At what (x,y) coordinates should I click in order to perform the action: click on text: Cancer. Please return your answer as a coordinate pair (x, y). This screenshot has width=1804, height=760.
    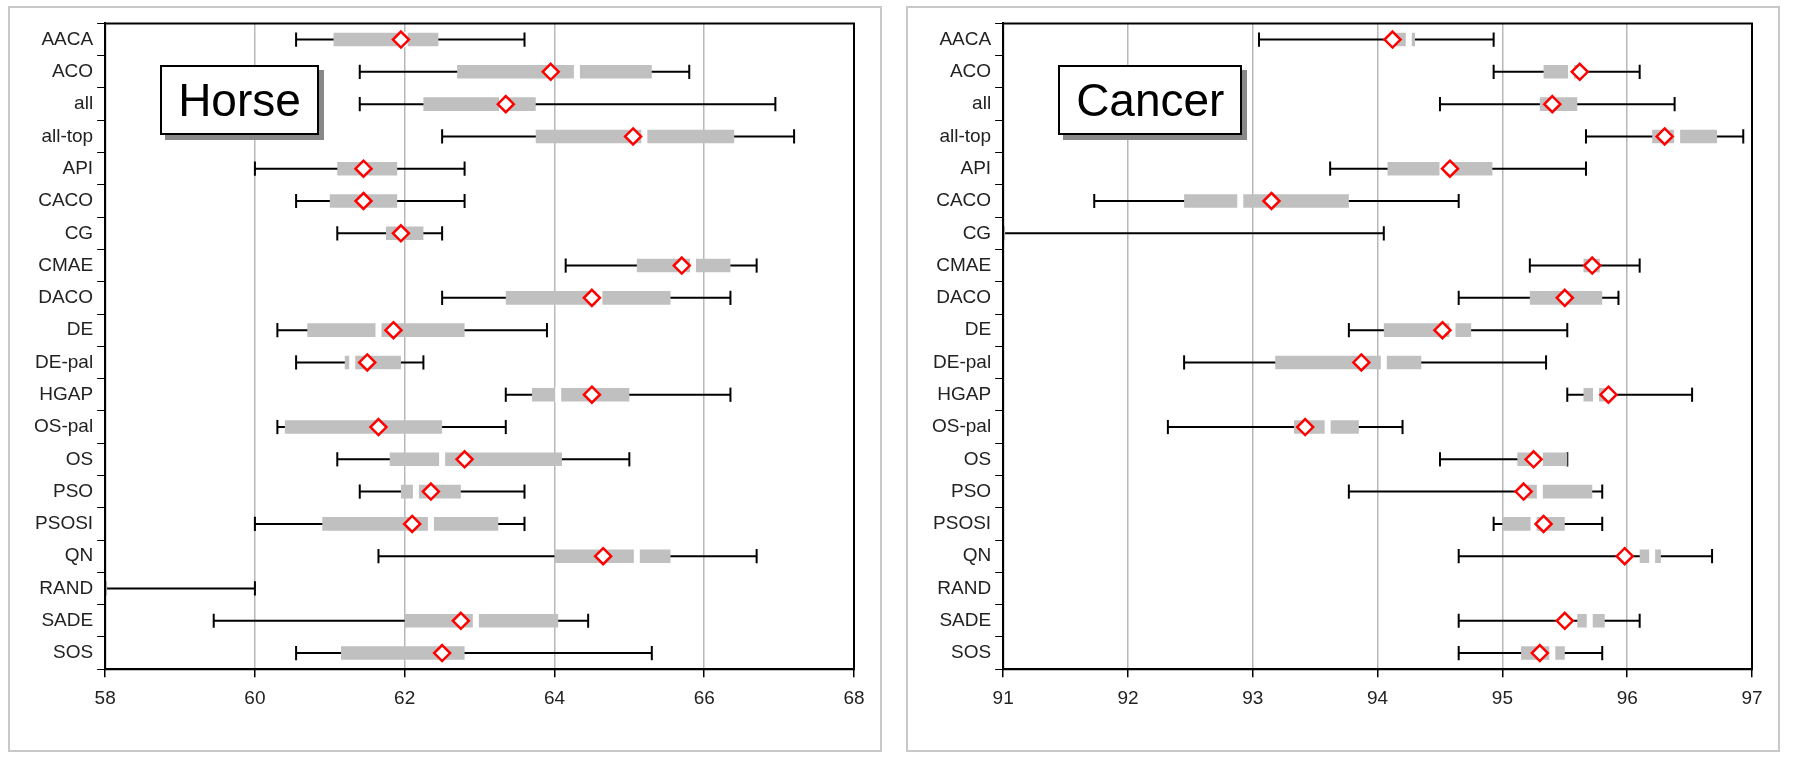
    Looking at the image, I should click on (1150, 100).